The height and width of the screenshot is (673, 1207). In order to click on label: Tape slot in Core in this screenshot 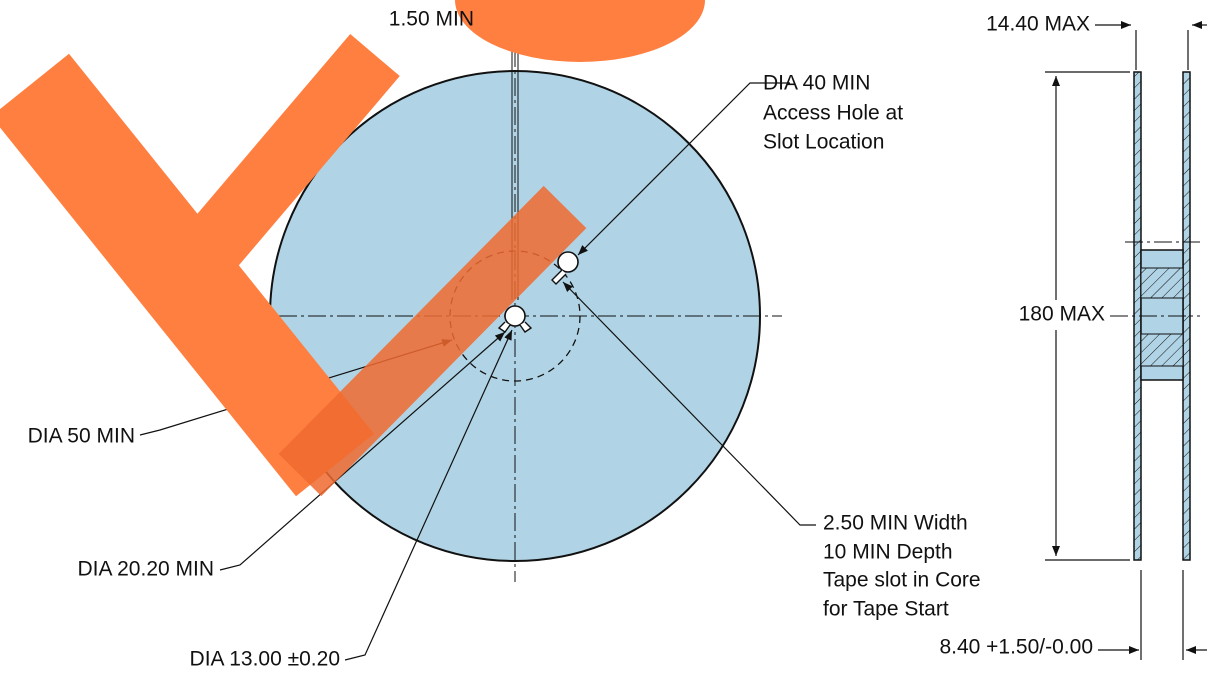, I will do `click(902, 580)`.